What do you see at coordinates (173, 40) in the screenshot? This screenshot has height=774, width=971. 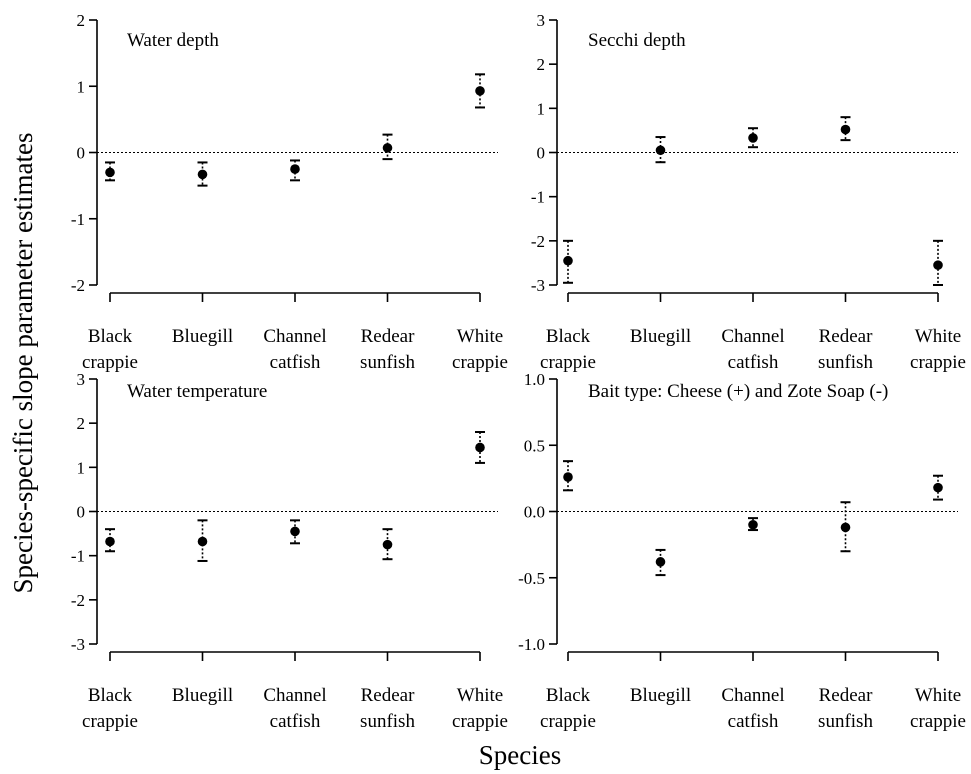 I see `chart-title: Water depth` at bounding box center [173, 40].